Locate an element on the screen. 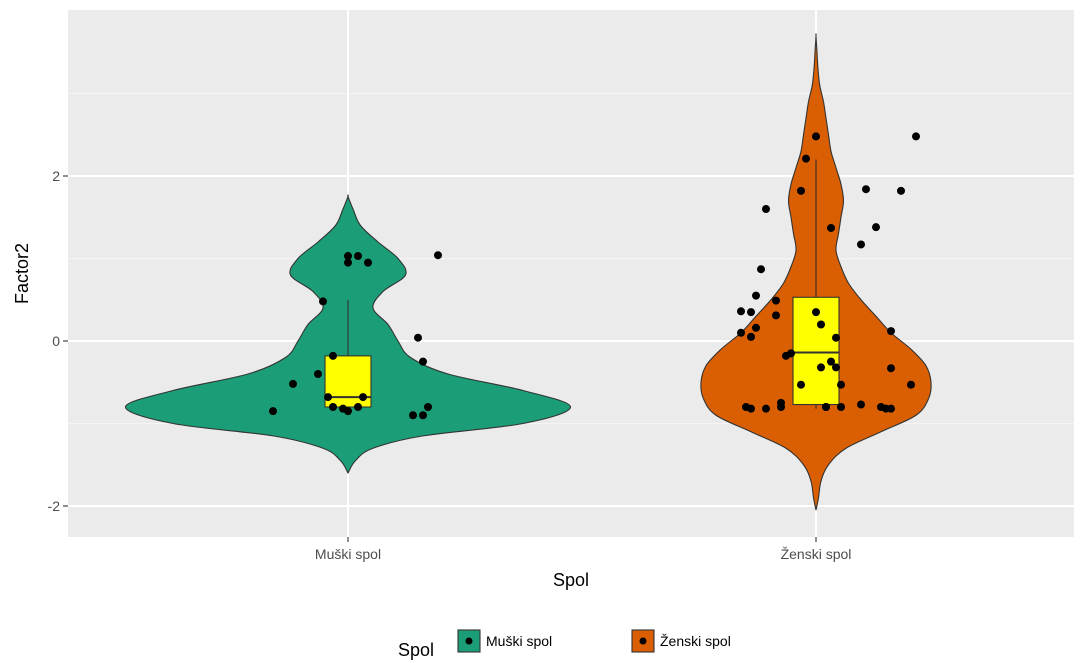 This screenshot has height=662, width=1084. y-axis: -2 0 2 is located at coordinates (58, 341).